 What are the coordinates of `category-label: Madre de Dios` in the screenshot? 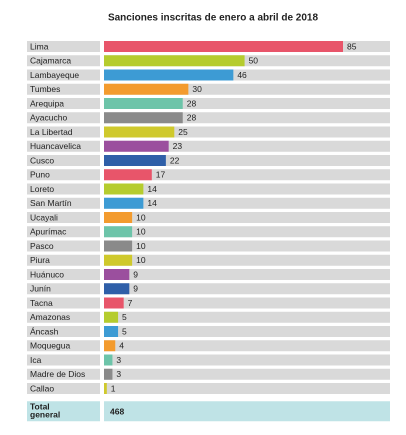 It's located at (57, 374).